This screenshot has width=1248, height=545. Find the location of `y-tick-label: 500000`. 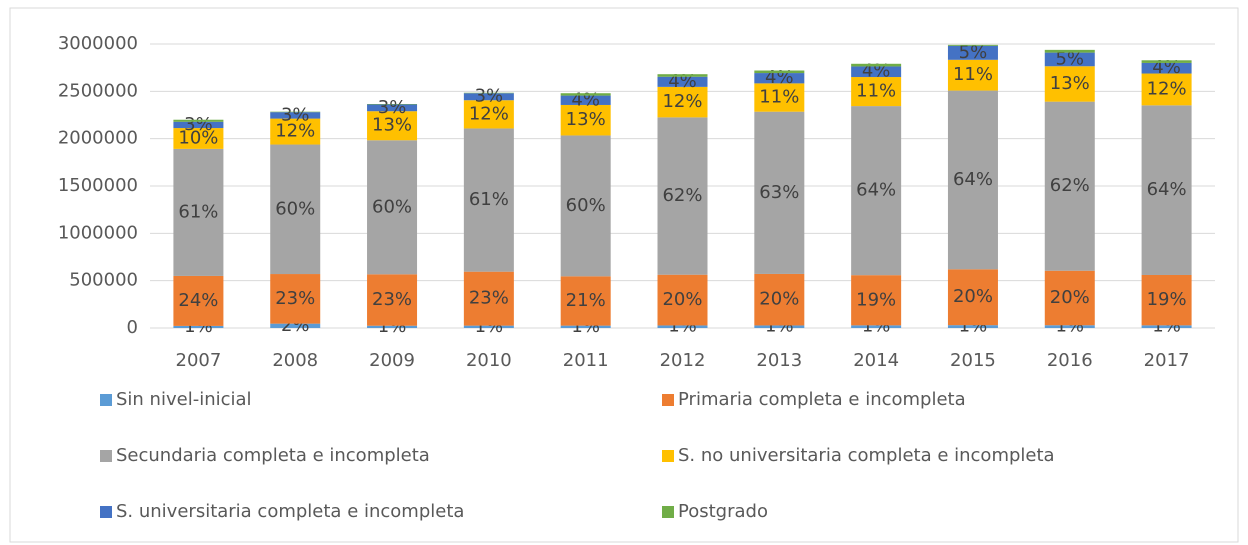

y-tick-label: 500000 is located at coordinates (103, 280).